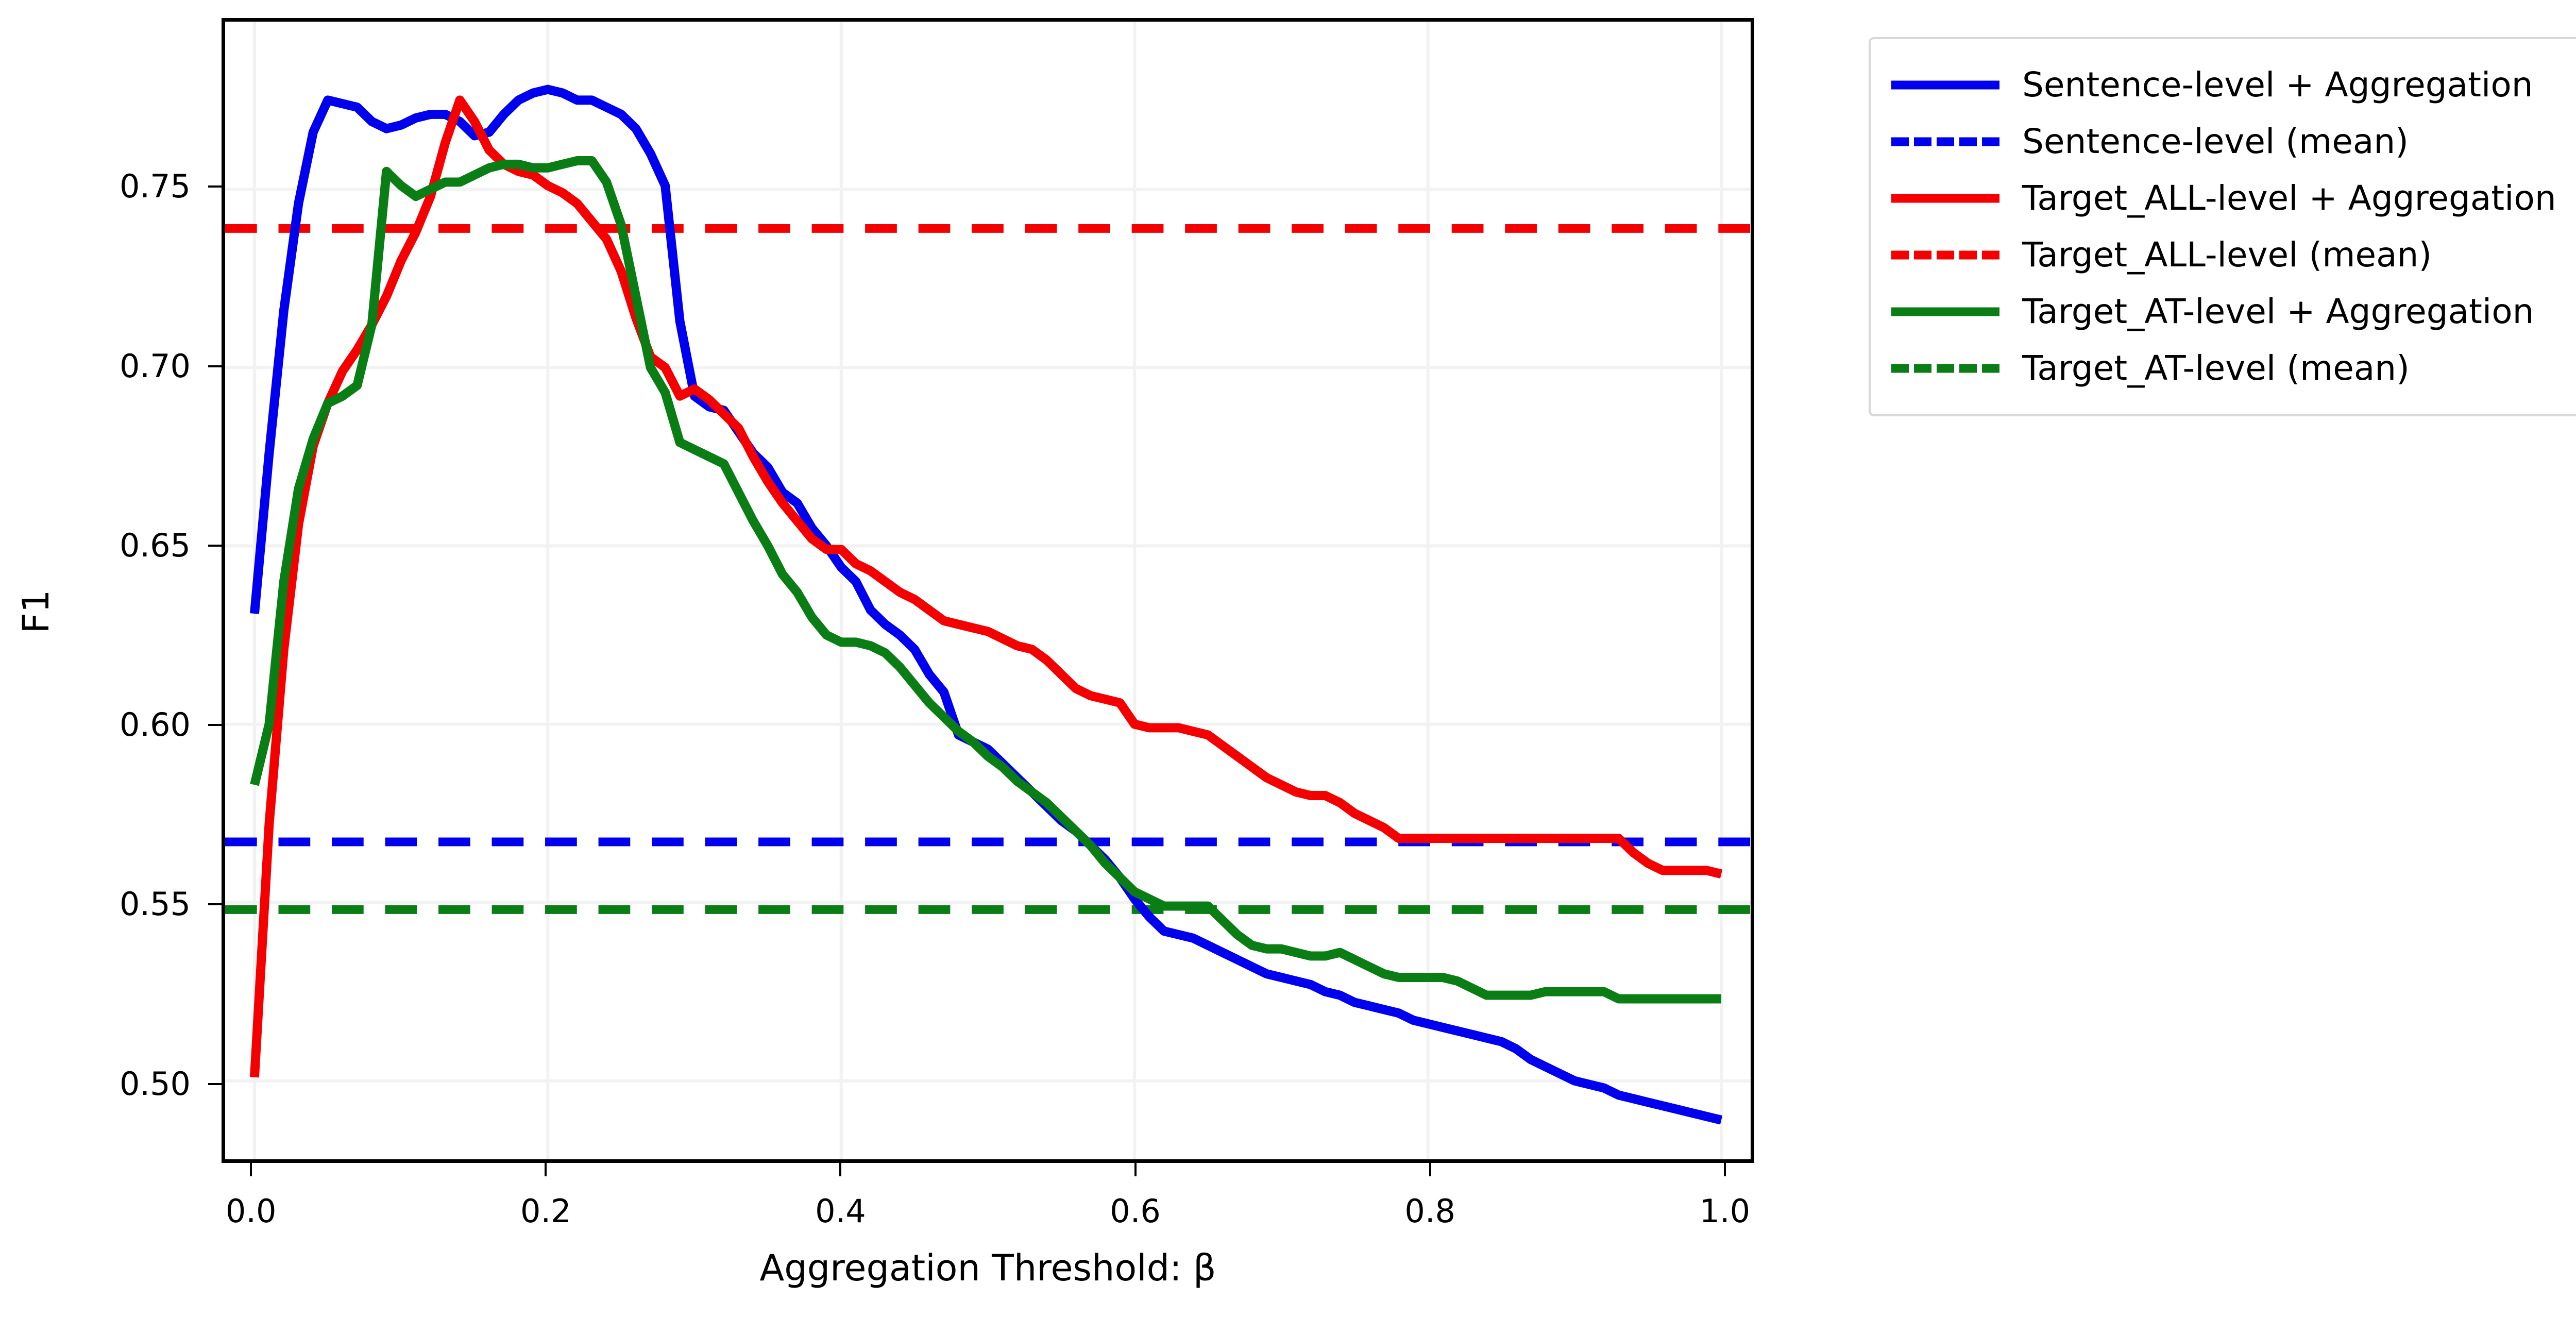  What do you see at coordinates (155, 904) in the screenshot?
I see `y-axis-tick-label: 0.55` at bounding box center [155, 904].